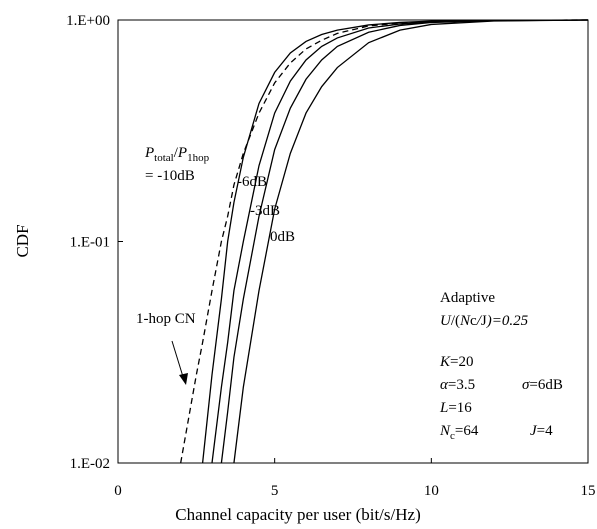  What do you see at coordinates (88, 21) in the screenshot?
I see `y-tick-label: 1.E+00` at bounding box center [88, 21].